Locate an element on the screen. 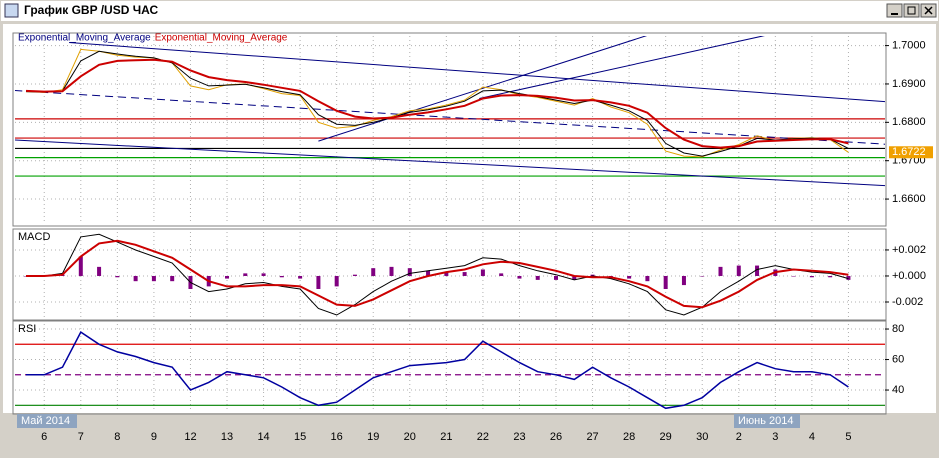 This screenshot has width=939, height=458. x-tick-label: 15 is located at coordinates (300, 437).